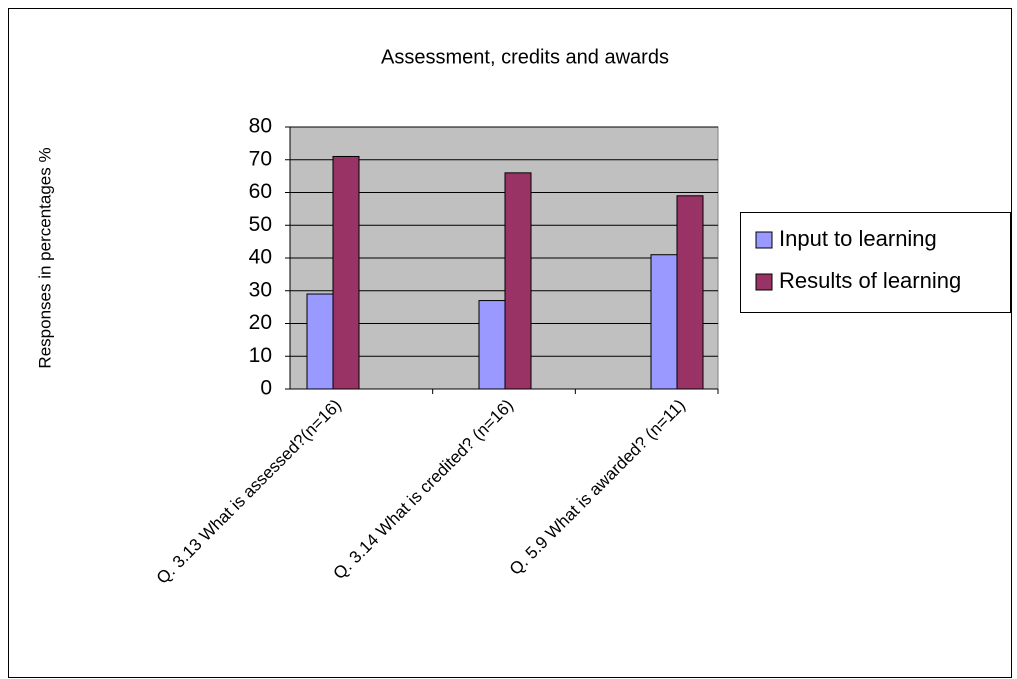 The width and height of the screenshot is (1017, 679). I want to click on legend, so click(875, 262).